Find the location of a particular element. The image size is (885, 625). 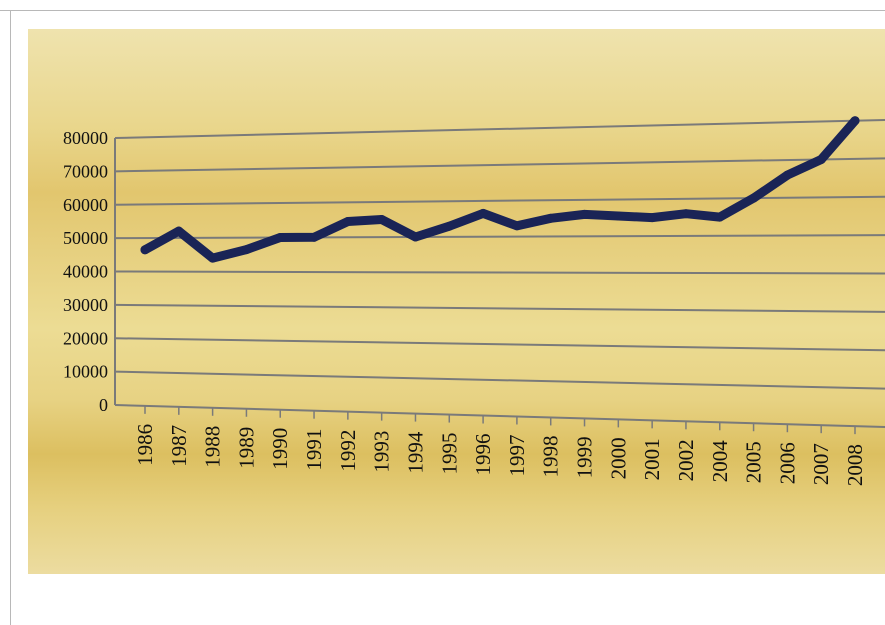

y-tick-label: 30000 is located at coordinates (85, 305).